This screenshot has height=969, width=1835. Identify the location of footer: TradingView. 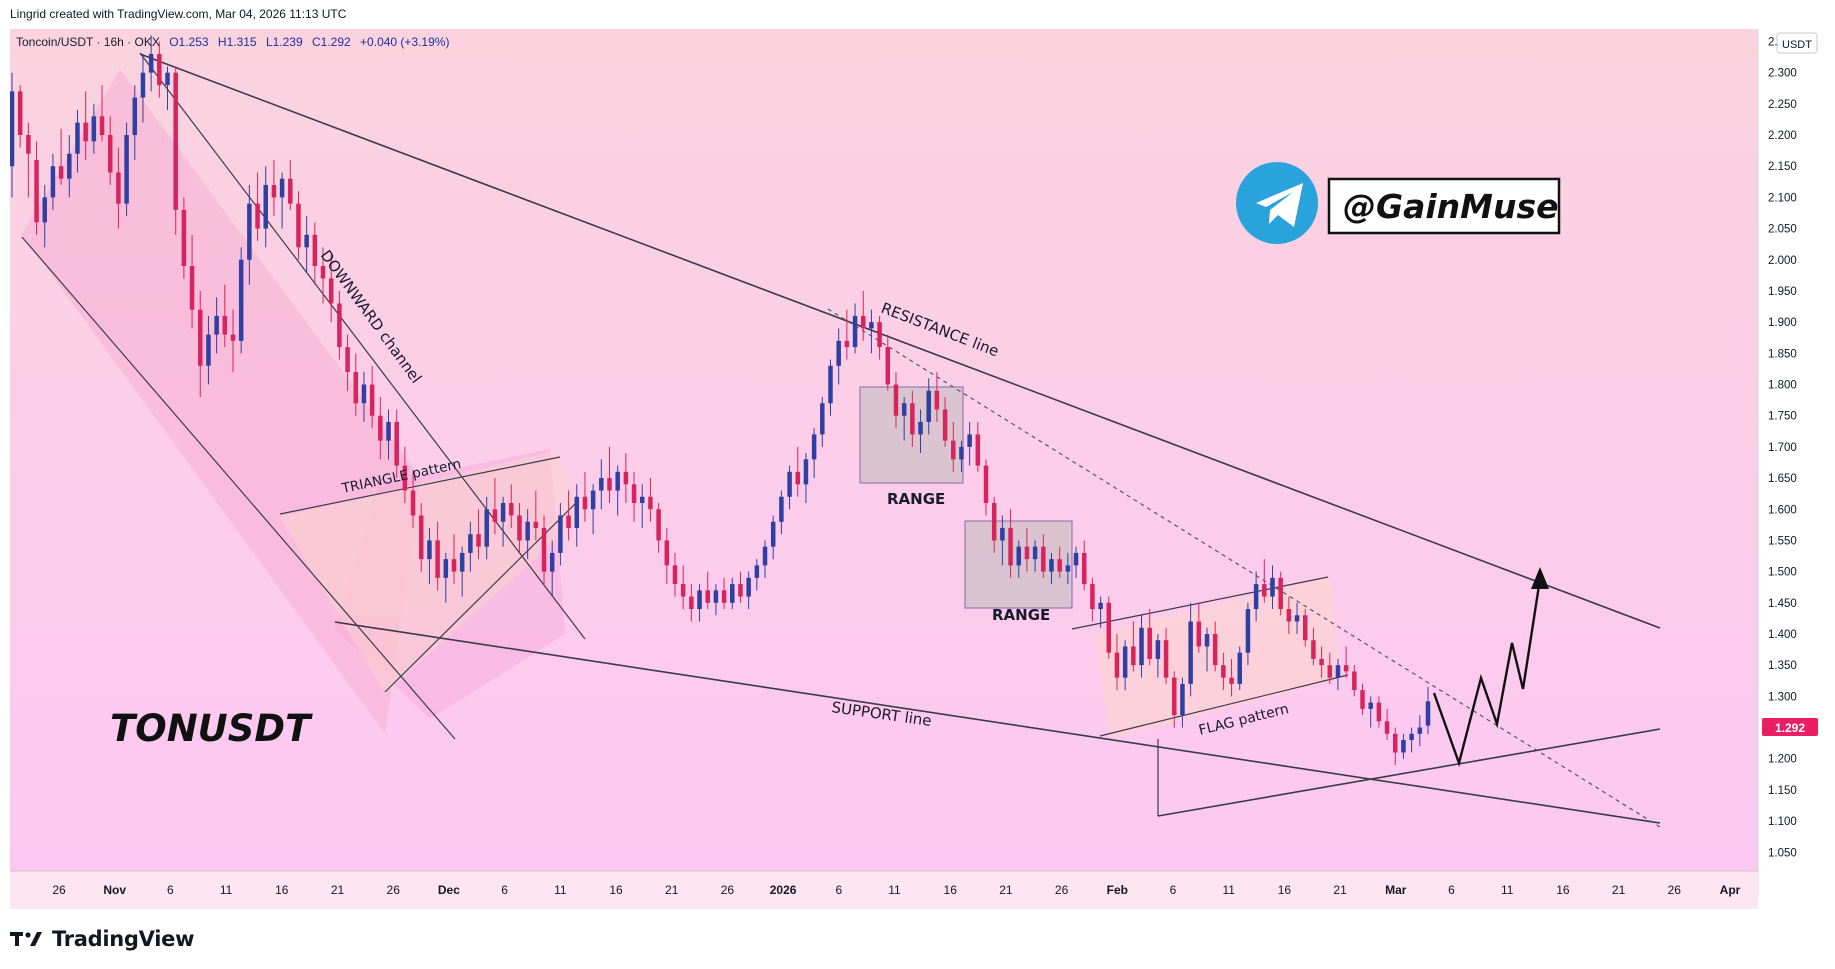
(102, 939).